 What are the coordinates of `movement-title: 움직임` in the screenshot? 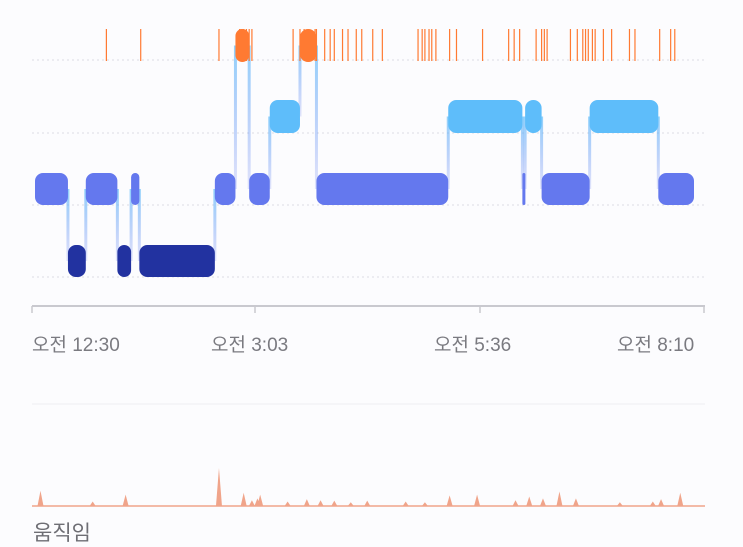 It's located at (62, 533).